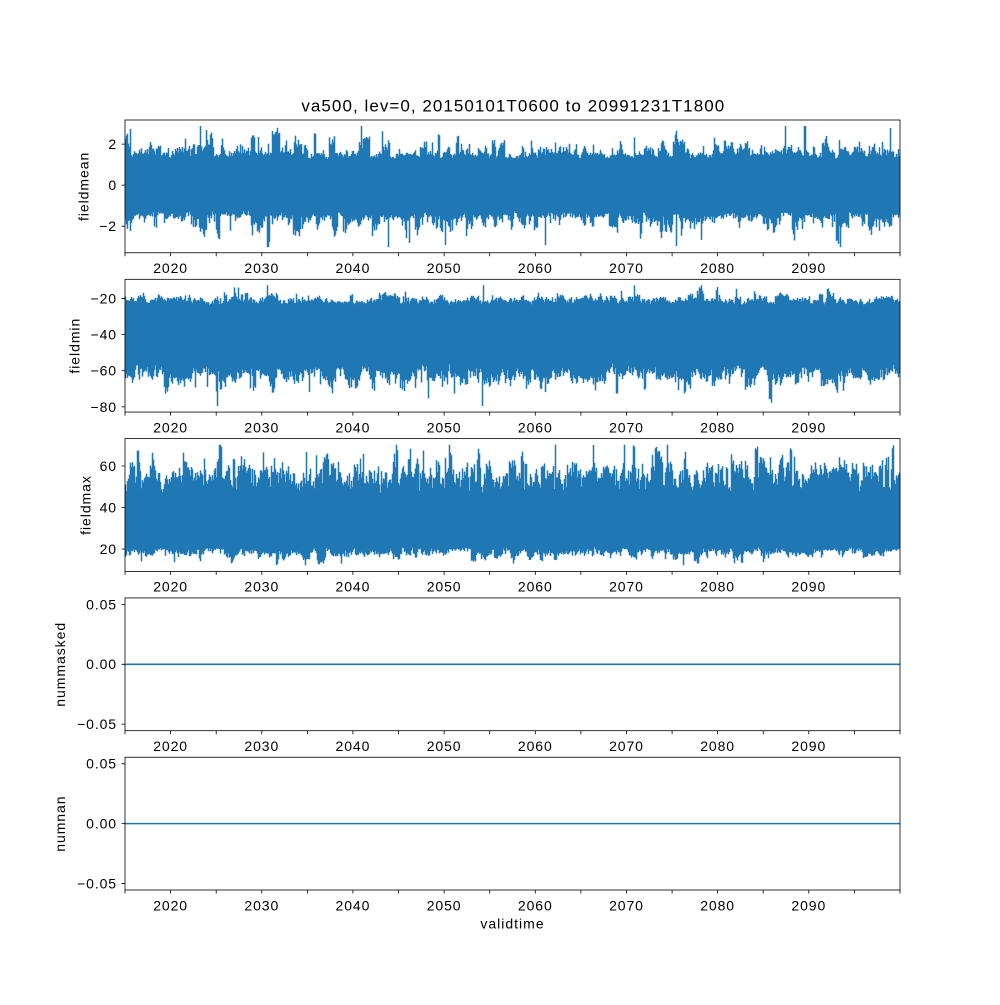  I want to click on svg-text: 20, so click(108, 549).